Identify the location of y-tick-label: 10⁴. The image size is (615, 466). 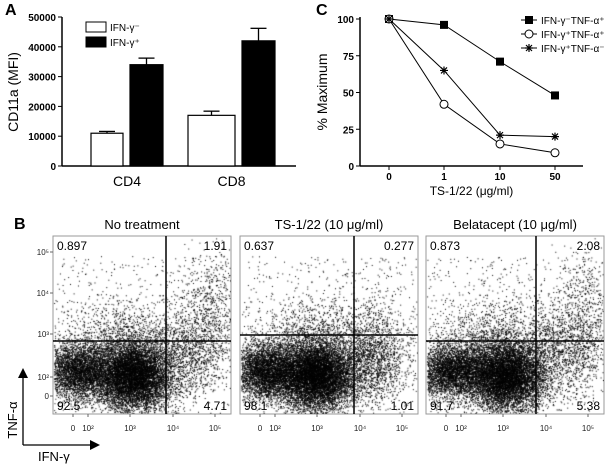
(43, 293).